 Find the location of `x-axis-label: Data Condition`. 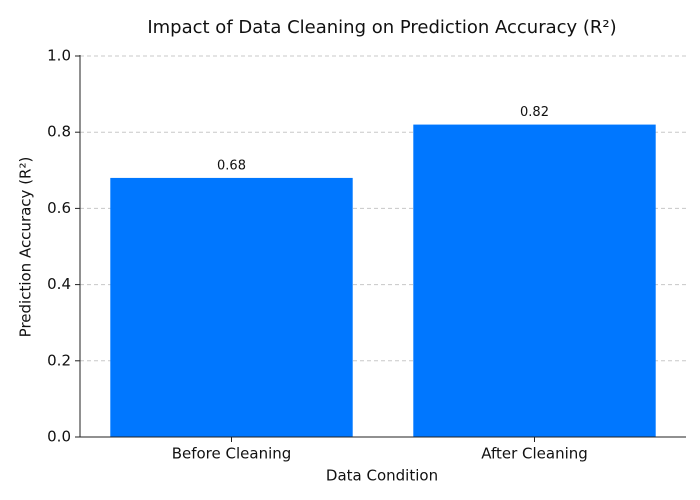

x-axis-label: Data Condition is located at coordinates (382, 476).